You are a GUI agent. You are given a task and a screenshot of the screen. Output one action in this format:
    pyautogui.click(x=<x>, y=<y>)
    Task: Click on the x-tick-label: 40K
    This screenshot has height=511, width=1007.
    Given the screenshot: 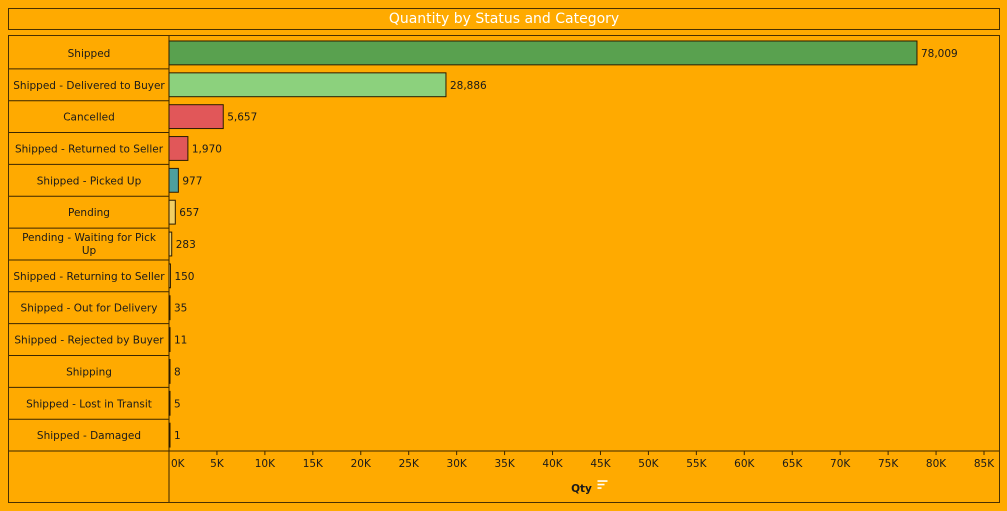 What is the action you would take?
    pyautogui.click(x=552, y=464)
    